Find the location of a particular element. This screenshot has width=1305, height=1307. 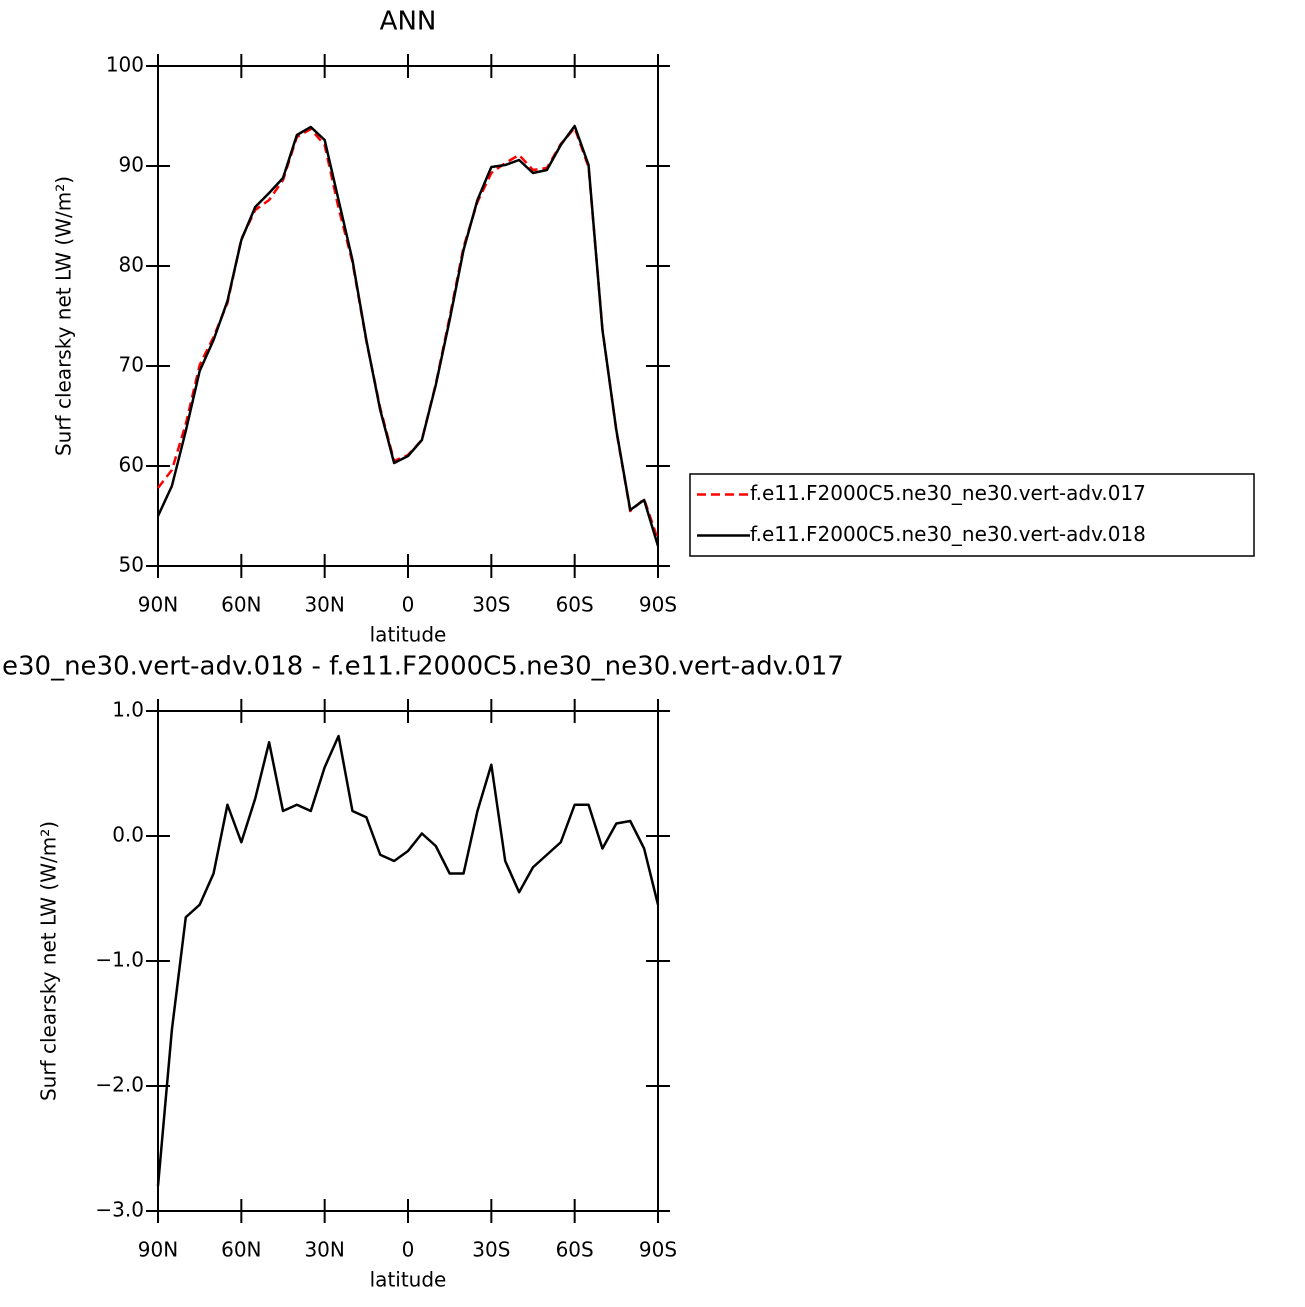

legend-box is located at coordinates (972, 515).